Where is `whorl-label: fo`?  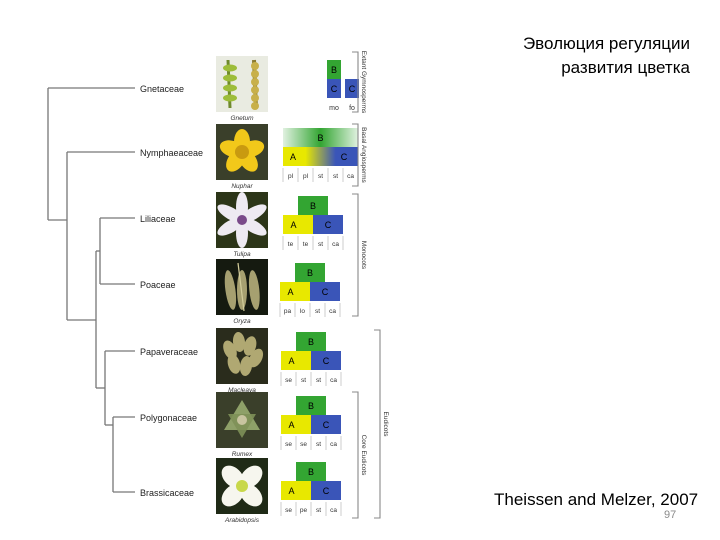 whorl-label: fo is located at coordinates (352, 108).